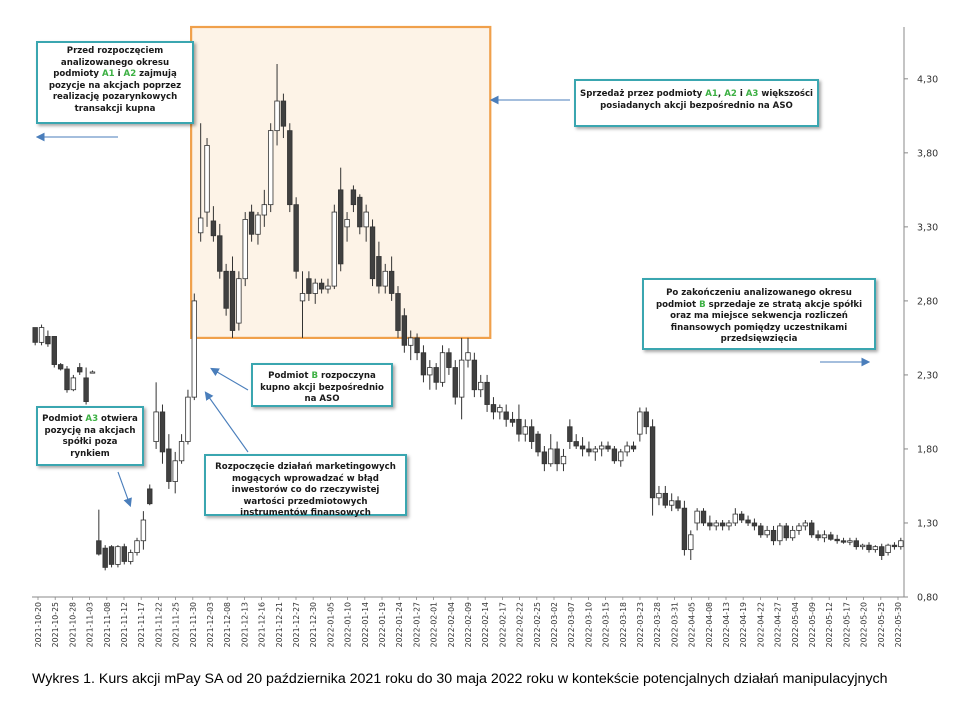 This screenshot has height=718, width=959. Describe the element at coordinates (520, 624) in the screenshot. I see `x-tick-label: 2022-02-22` at that location.